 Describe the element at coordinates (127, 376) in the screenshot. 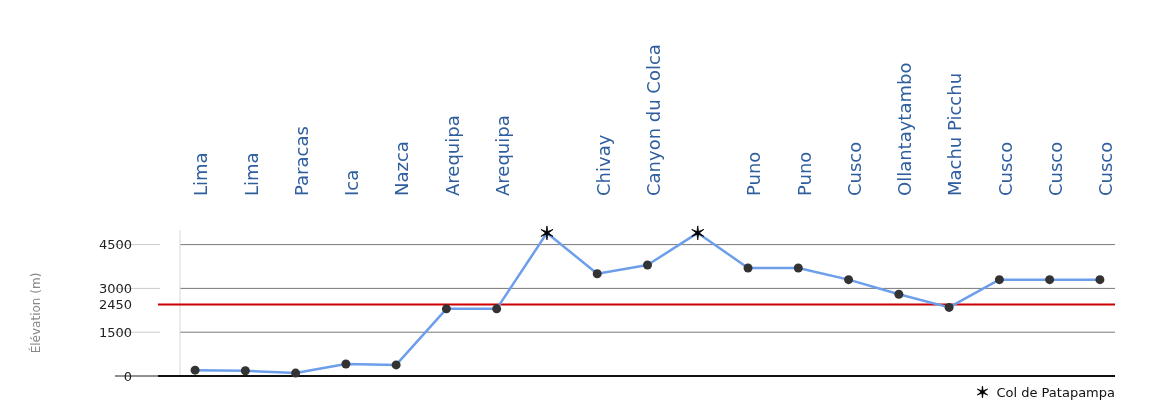

I see `y-tick-label: 0` at that location.